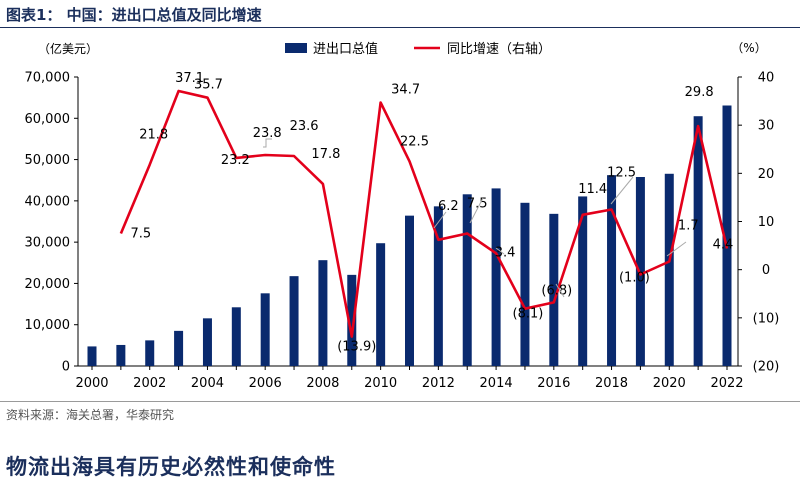 The width and height of the screenshot is (800, 484). Describe the element at coordinates (208, 85) in the screenshot. I see `data-label: 35.7` at that location.